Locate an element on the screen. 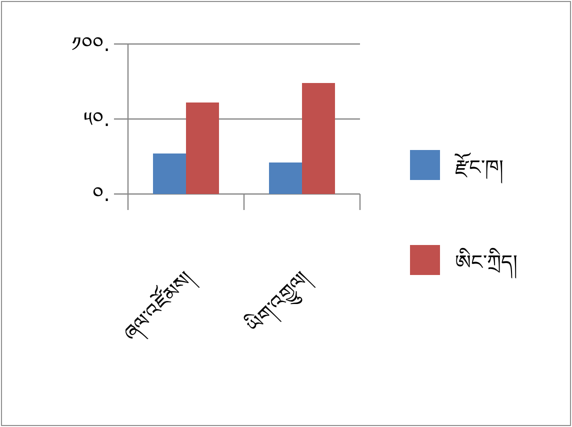 The height and width of the screenshot is (427, 572). y-tick-label: ༥༠. is located at coordinates (97, 119).